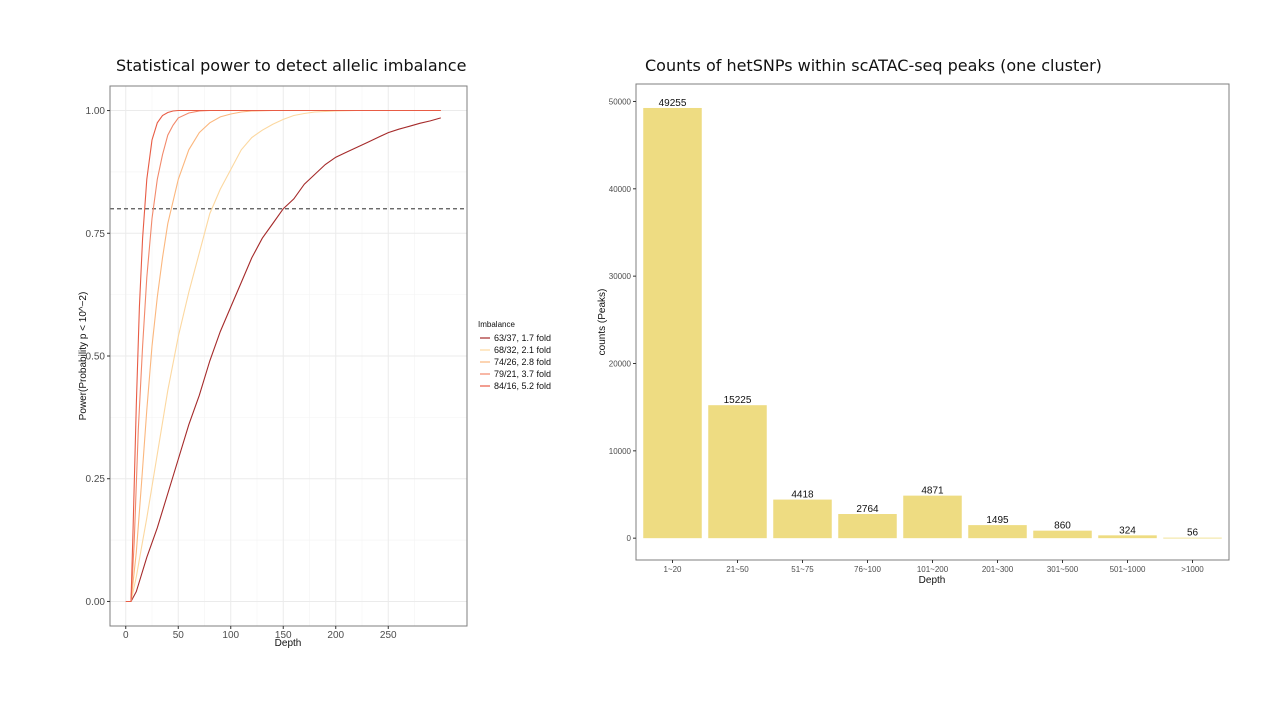 Image resolution: width=1280 pixels, height=720 pixels. What do you see at coordinates (288, 643) in the screenshot?
I see `line-chart-x-axis-label: Depth` at bounding box center [288, 643].